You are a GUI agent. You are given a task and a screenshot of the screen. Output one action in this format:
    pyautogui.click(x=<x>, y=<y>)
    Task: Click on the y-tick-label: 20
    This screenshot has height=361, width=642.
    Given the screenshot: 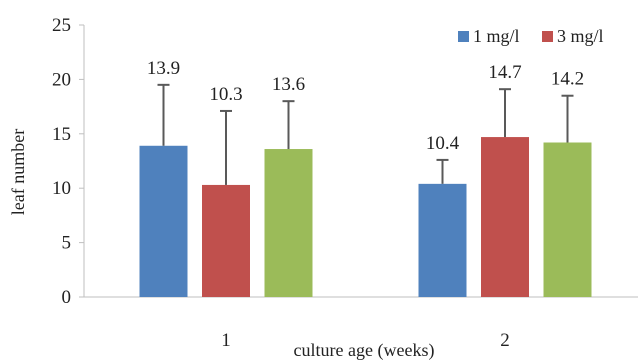 What is the action you would take?
    pyautogui.click(x=61, y=79)
    